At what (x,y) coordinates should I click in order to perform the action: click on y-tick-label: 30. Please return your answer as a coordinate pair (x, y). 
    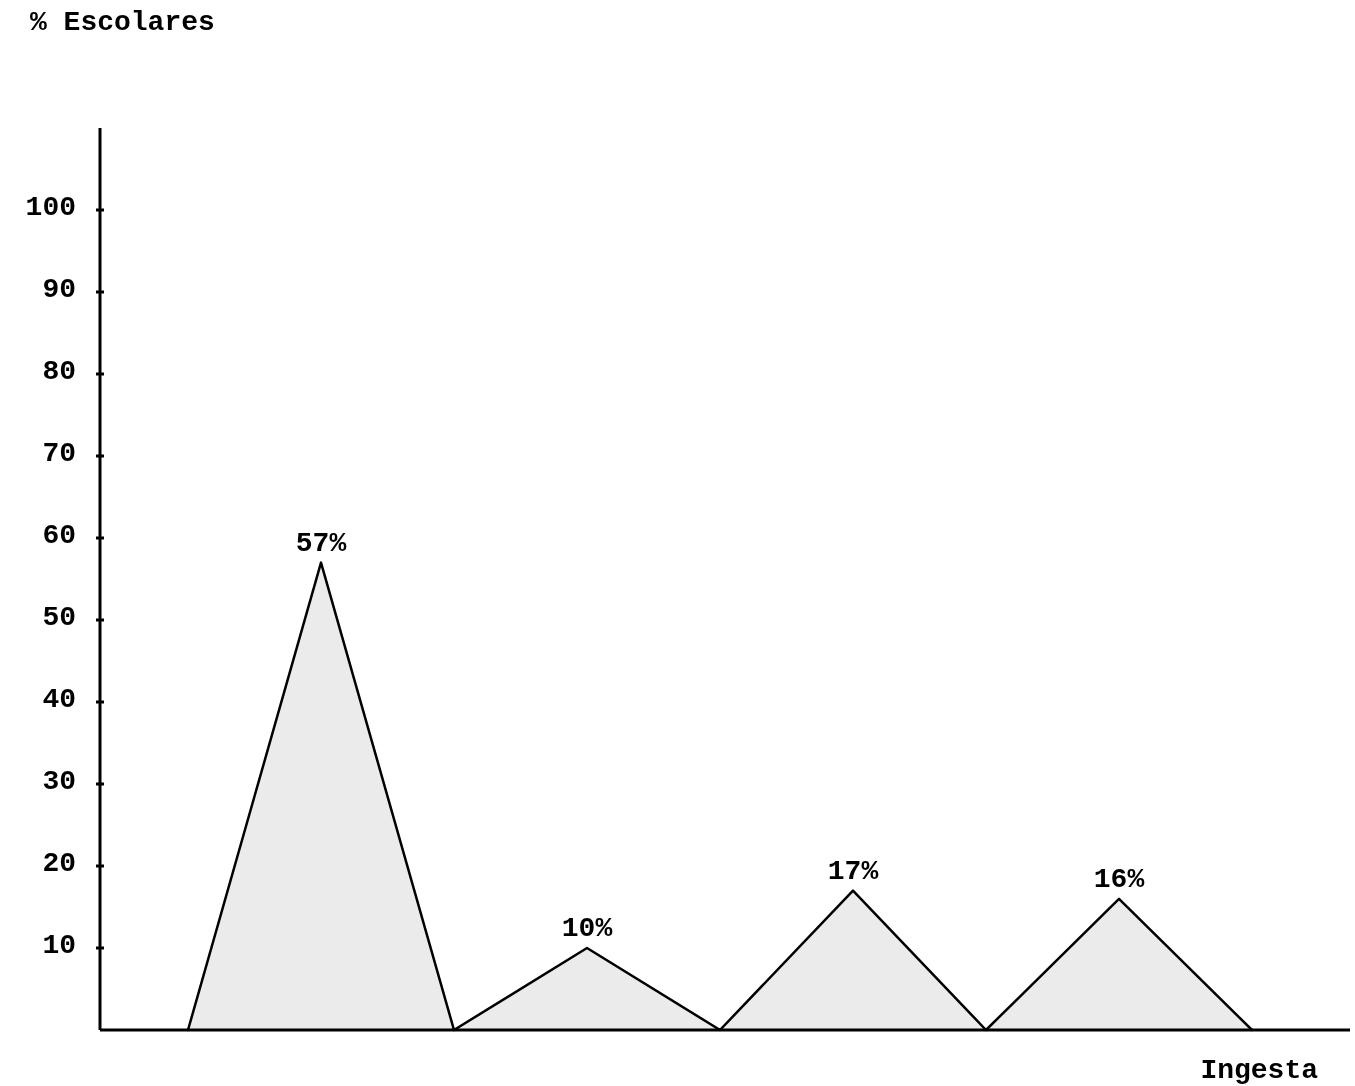
    Looking at the image, I should click on (59, 781).